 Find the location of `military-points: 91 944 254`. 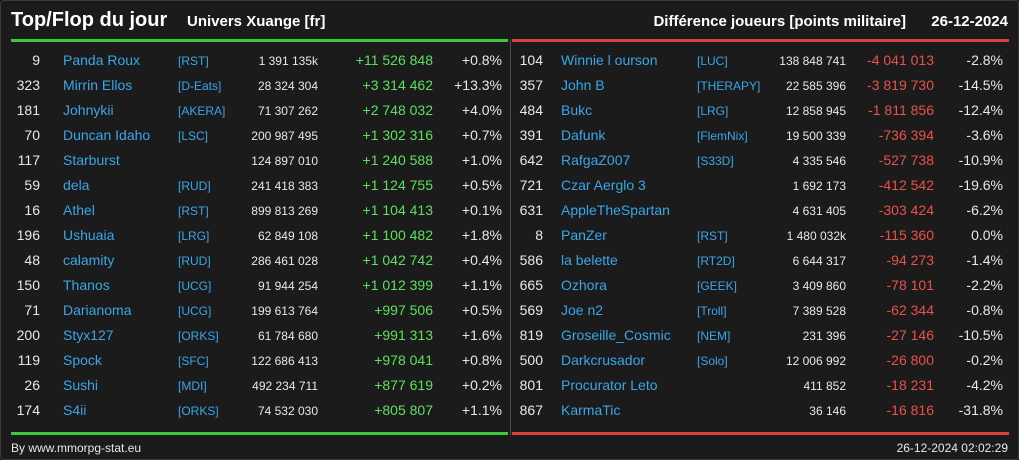

military-points: 91 944 254 is located at coordinates (287, 286).